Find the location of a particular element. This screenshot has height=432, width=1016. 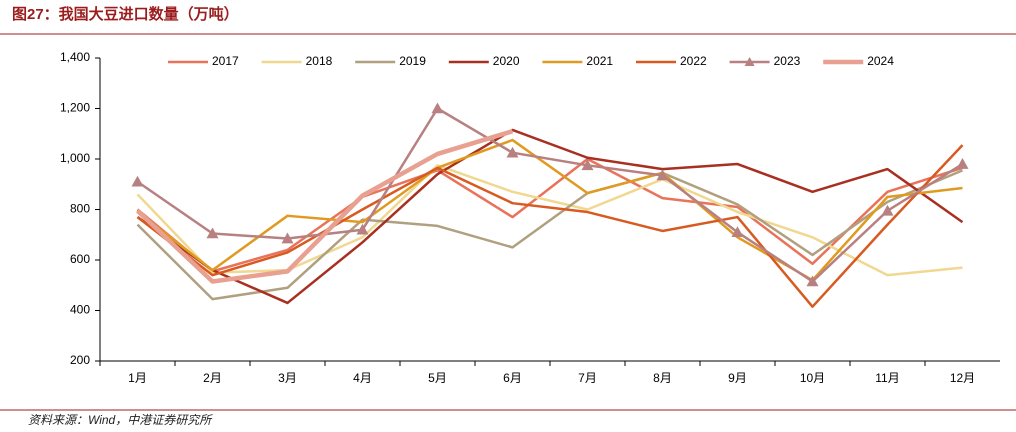

y-tick-label: 200 is located at coordinates (80, 360).